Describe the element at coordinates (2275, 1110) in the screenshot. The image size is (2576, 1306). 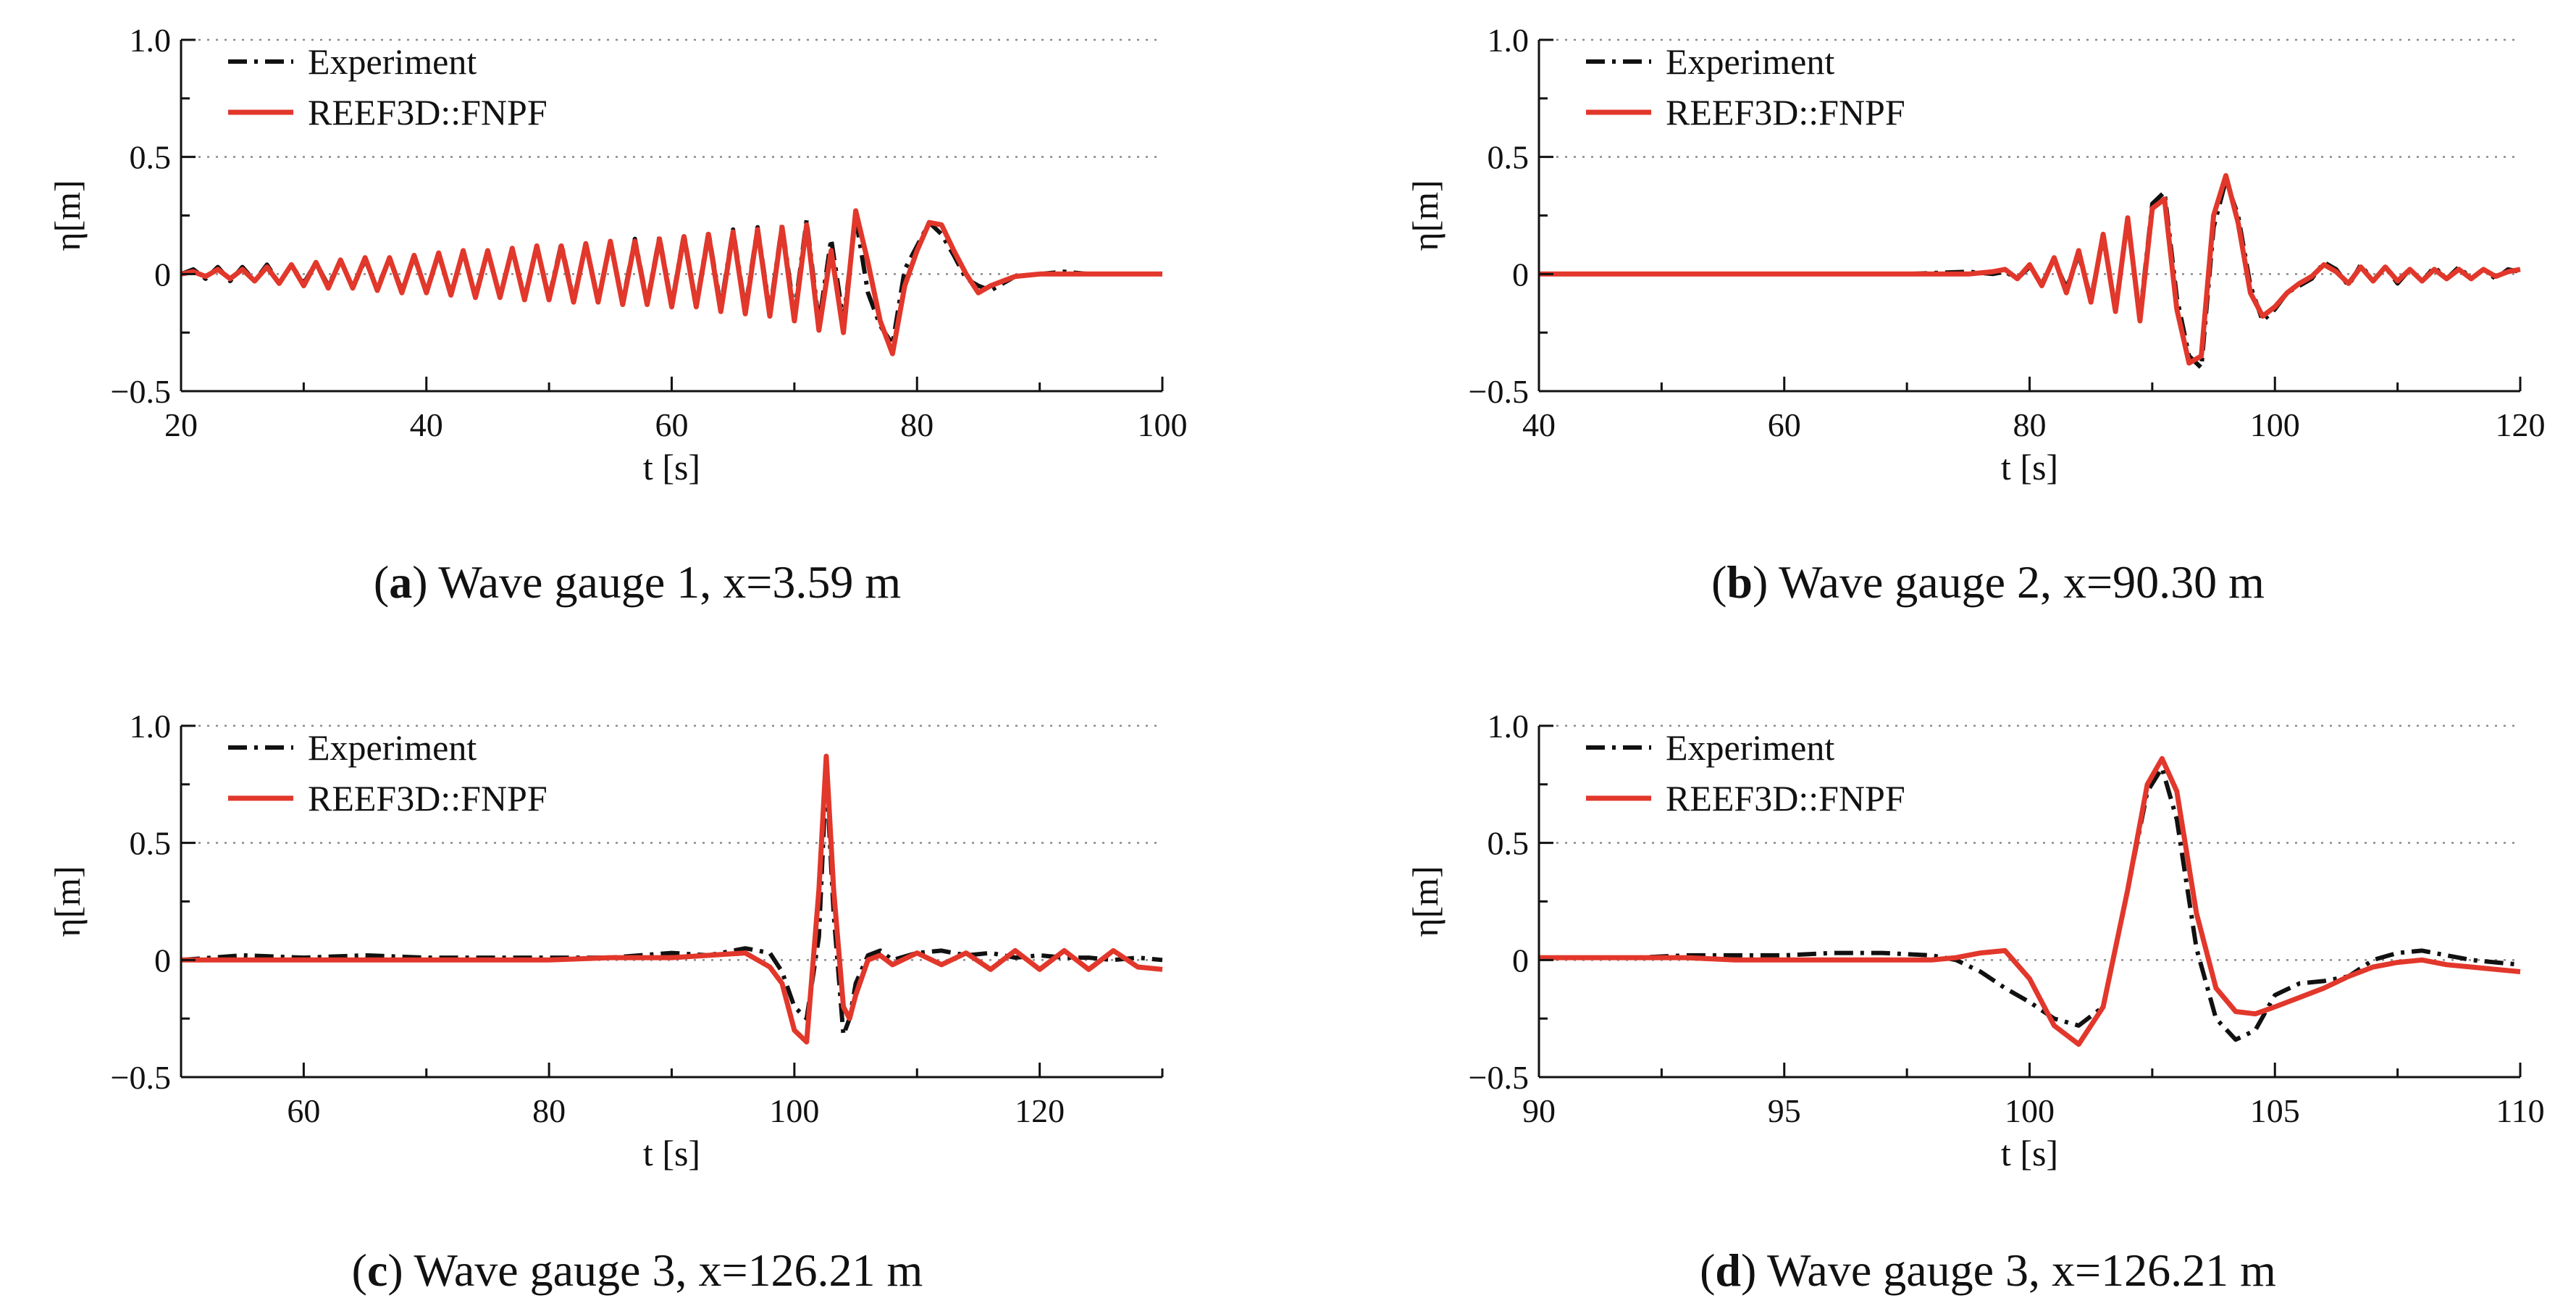
I see `x-tick-label: 105` at that location.